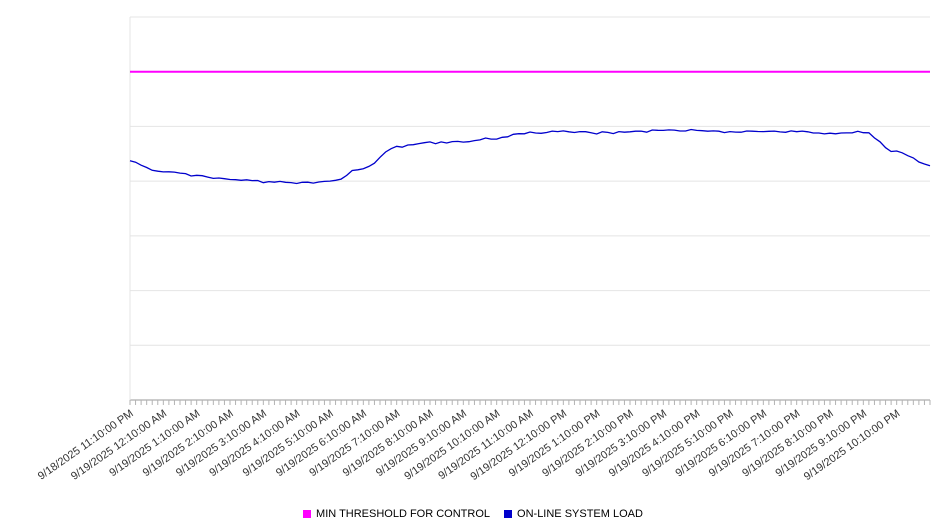  I want to click on threshold-swatch, so click(307, 514).